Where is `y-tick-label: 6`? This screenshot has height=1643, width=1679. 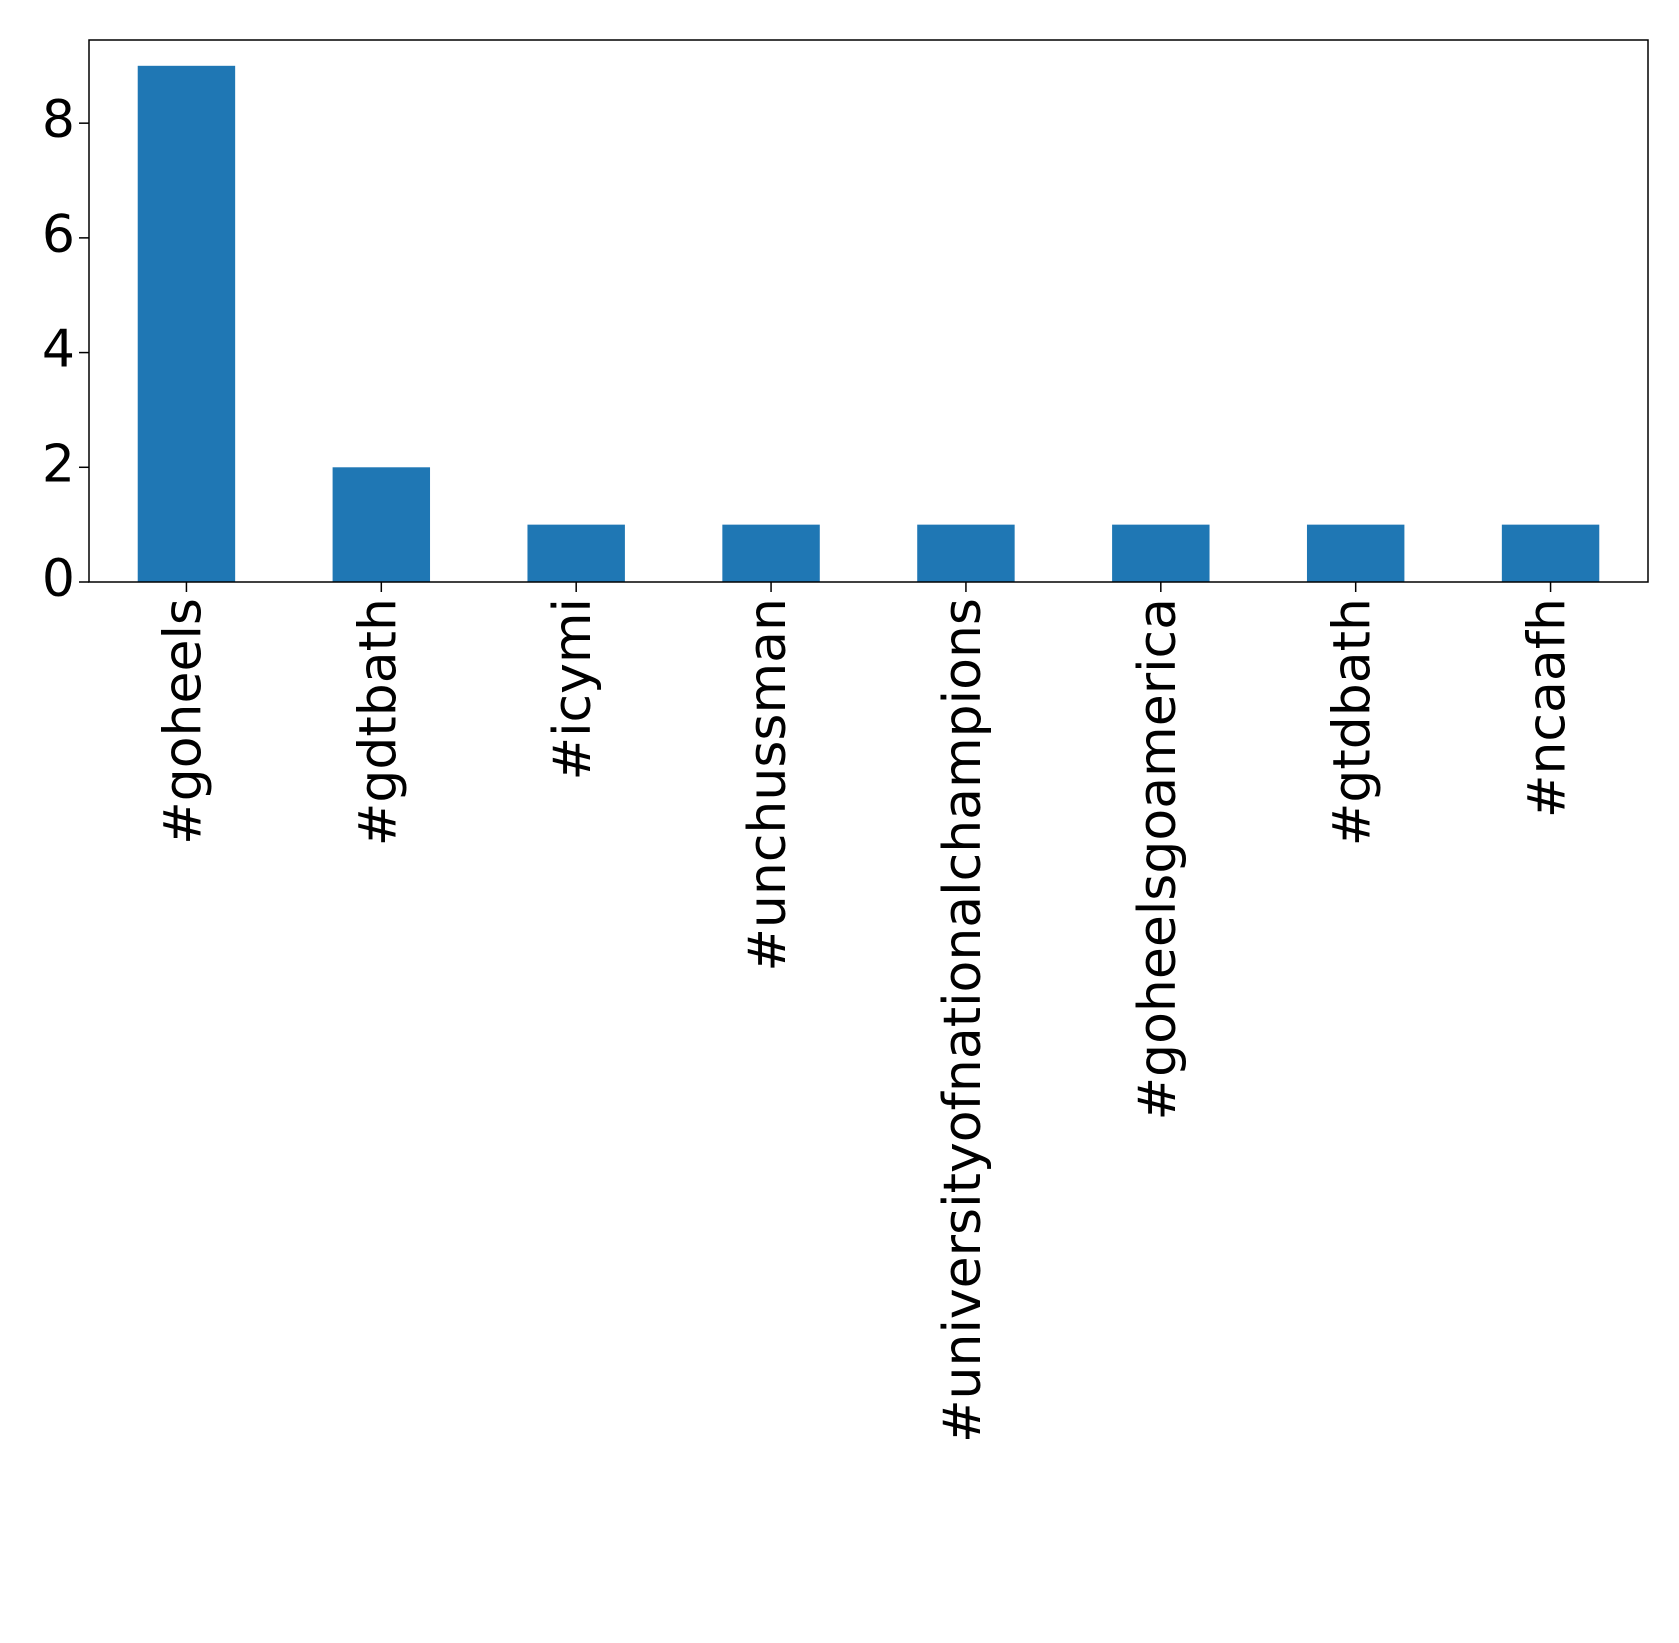 y-tick-label: 6 is located at coordinates (58, 235).